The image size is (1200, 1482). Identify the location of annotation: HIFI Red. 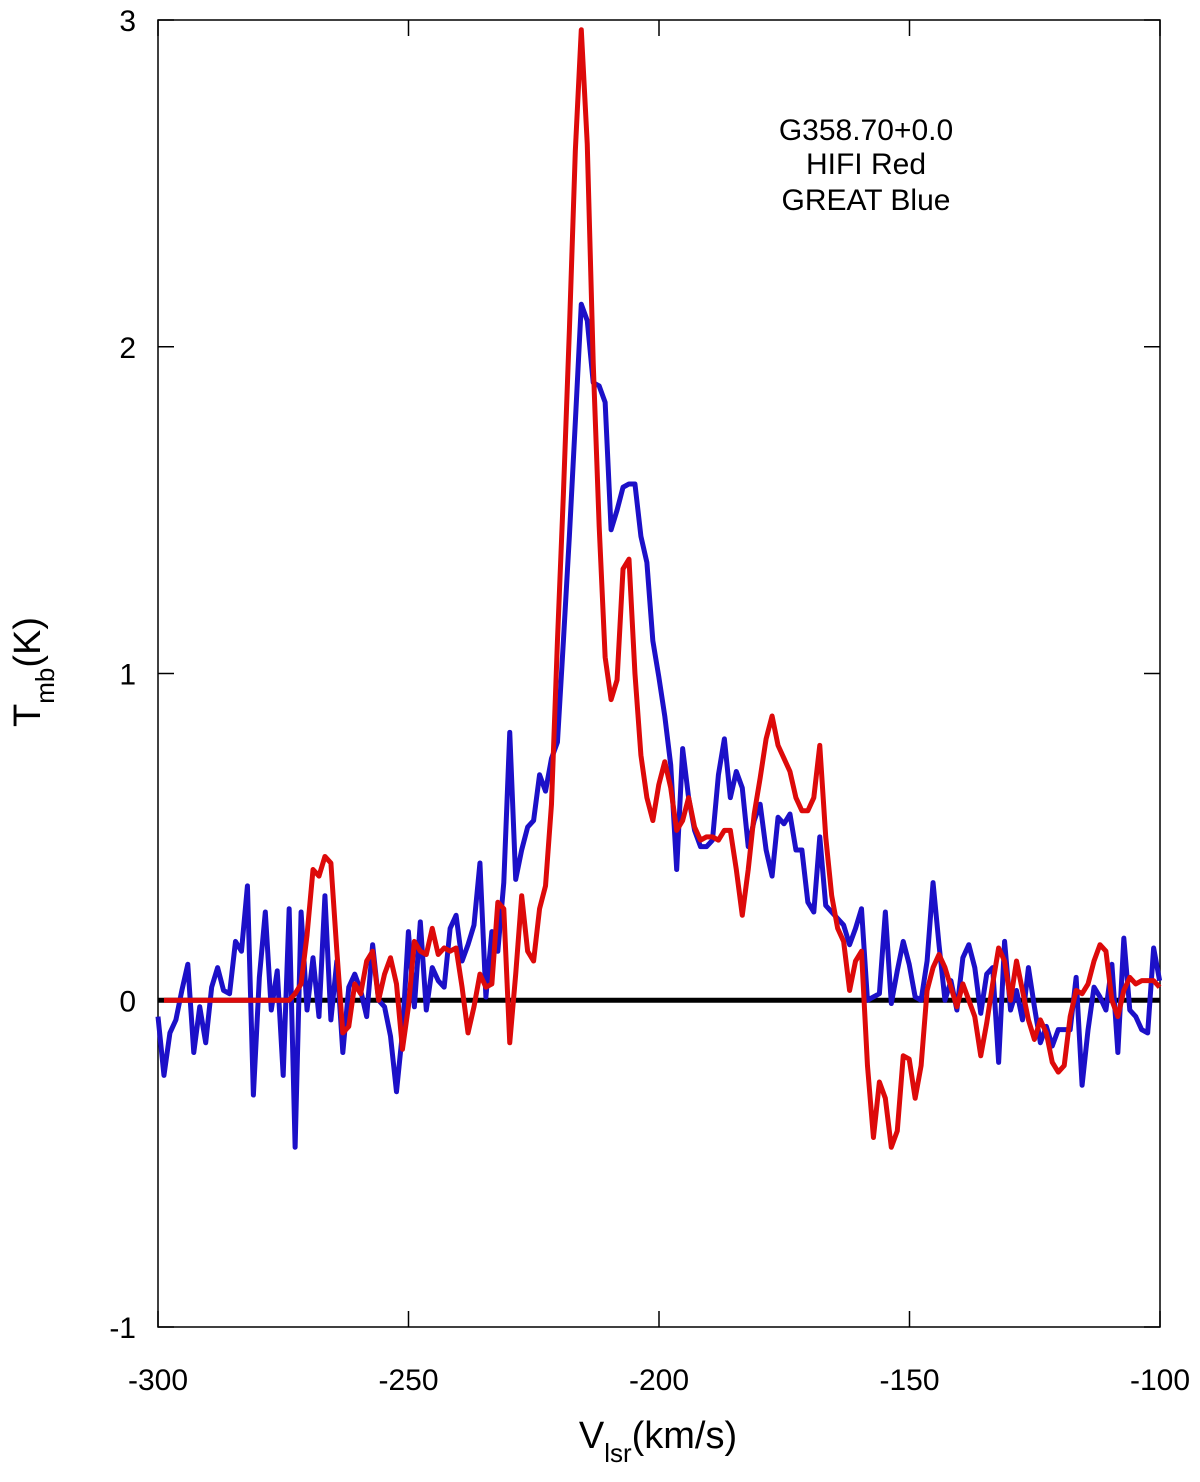
(866, 164).